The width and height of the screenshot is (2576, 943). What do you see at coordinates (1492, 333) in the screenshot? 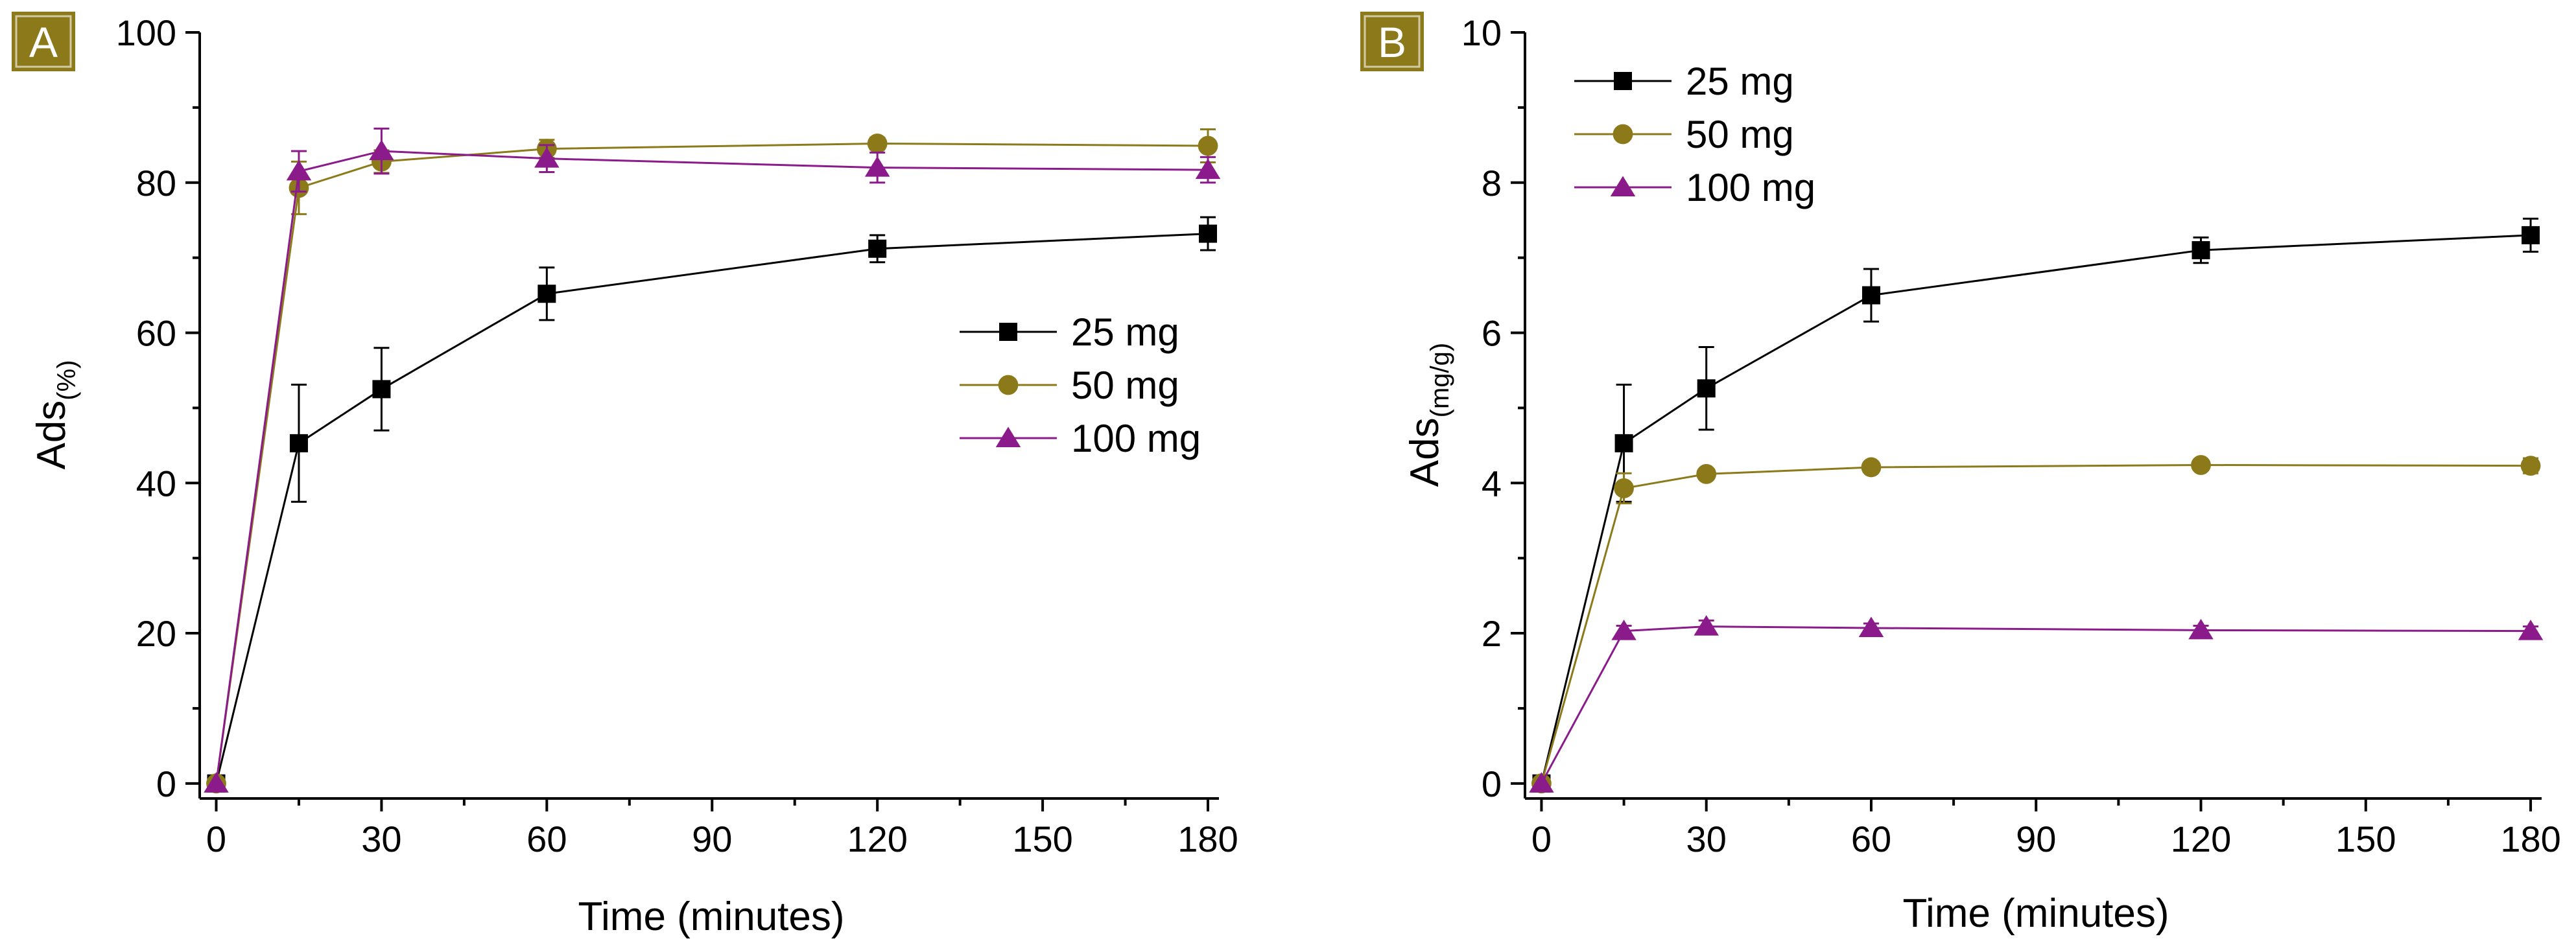
I see `y-tick-label: 6` at bounding box center [1492, 333].